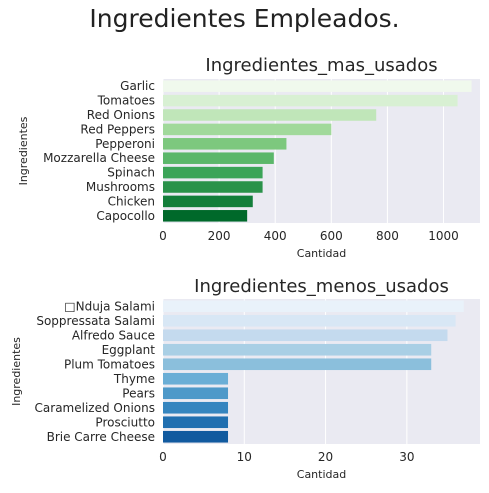 The width and height of the screenshot is (489, 493). Describe the element at coordinates (219, 236) in the screenshot. I see `x-tick-label: 200` at that location.